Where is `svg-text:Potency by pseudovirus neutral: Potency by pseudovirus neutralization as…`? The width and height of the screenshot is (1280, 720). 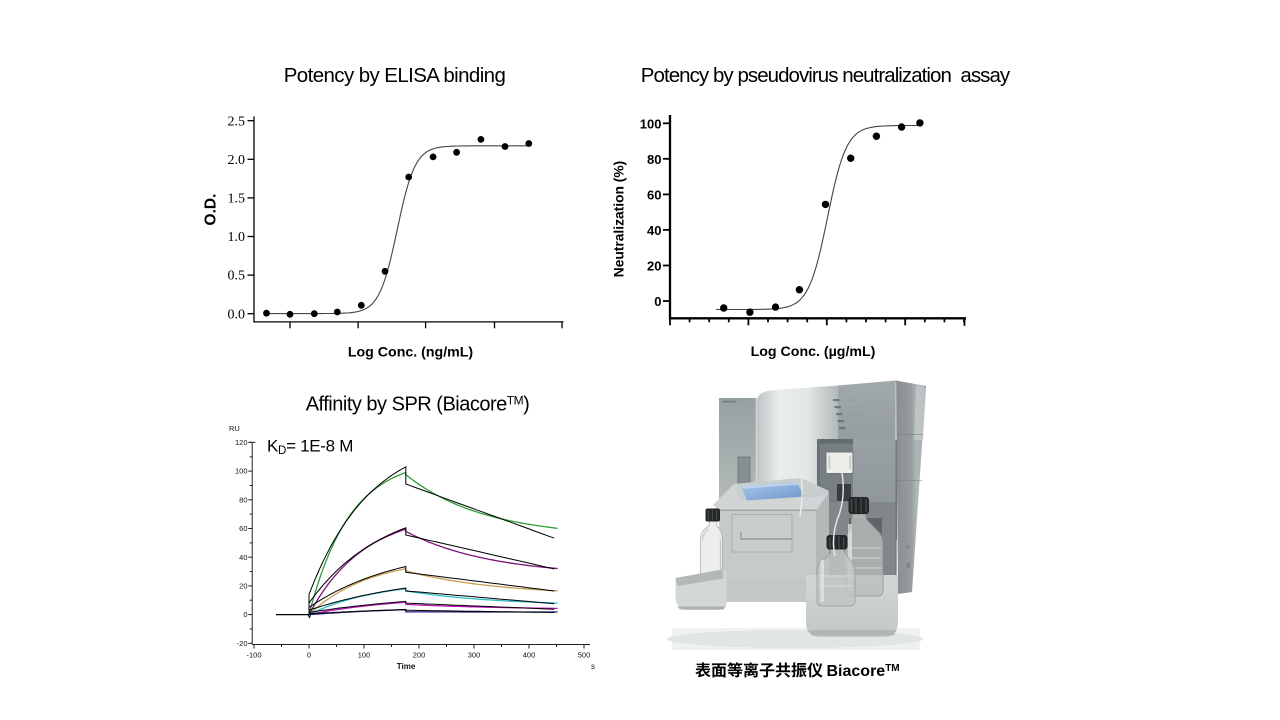
svg-text:Potency by pseudovirus neutral: Potency by pseudovirus neutralization as… is located at coordinates (826, 75).